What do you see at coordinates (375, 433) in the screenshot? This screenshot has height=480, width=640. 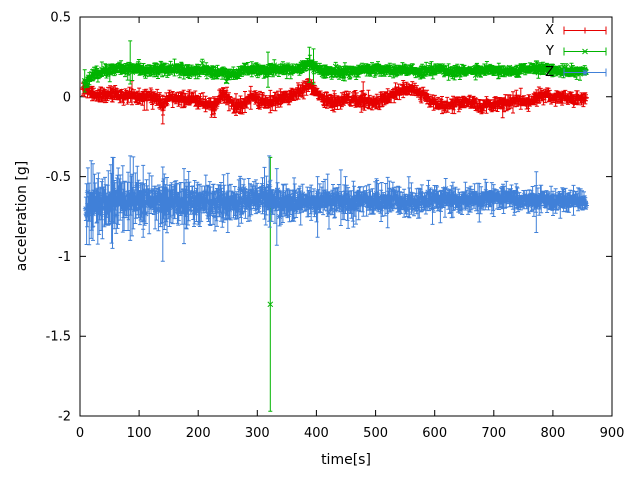 I see `x-tick-label: 500` at bounding box center [375, 433].